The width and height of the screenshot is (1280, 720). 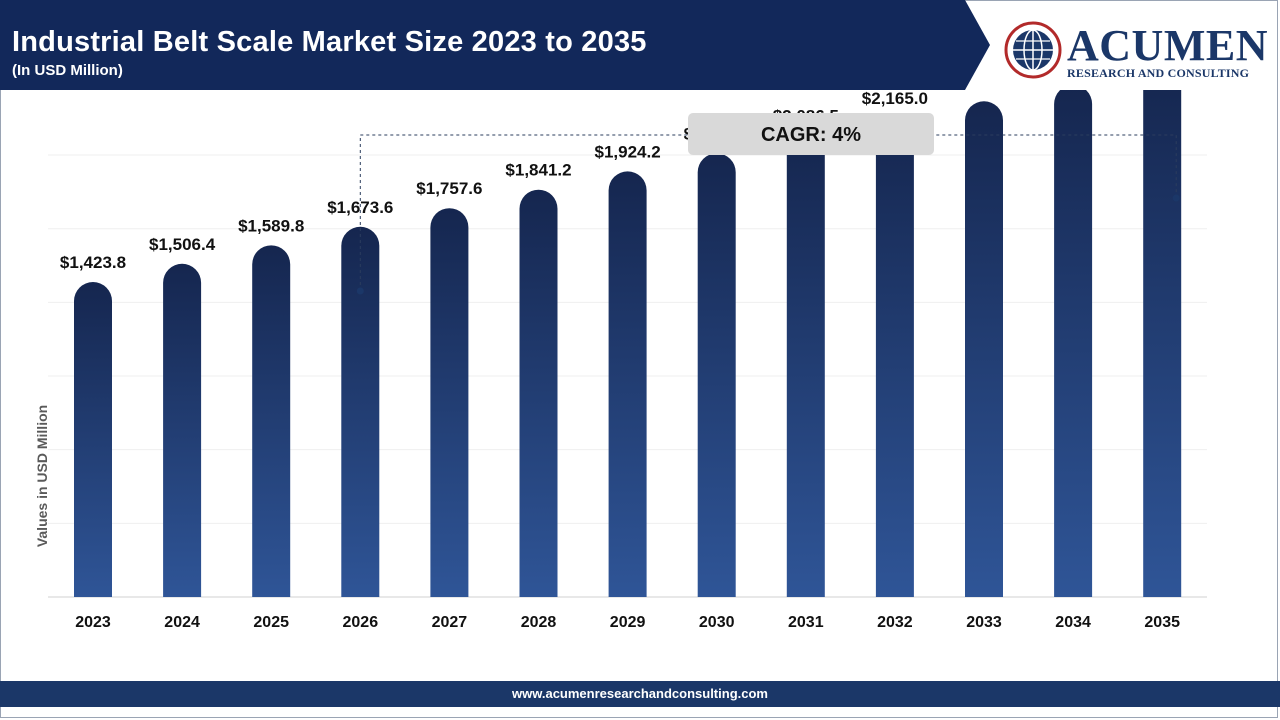 What do you see at coordinates (450, 622) in the screenshot?
I see `x-tick-2027: 2027` at bounding box center [450, 622].